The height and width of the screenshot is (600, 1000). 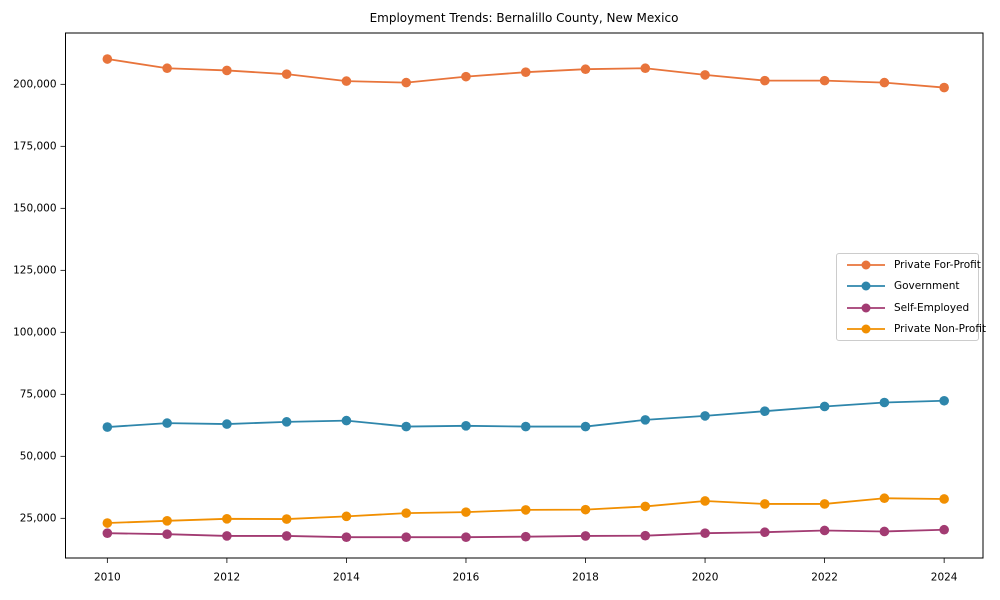 What do you see at coordinates (645, 68) in the screenshot?
I see `data-point-private-for-profit-2019` at bounding box center [645, 68].